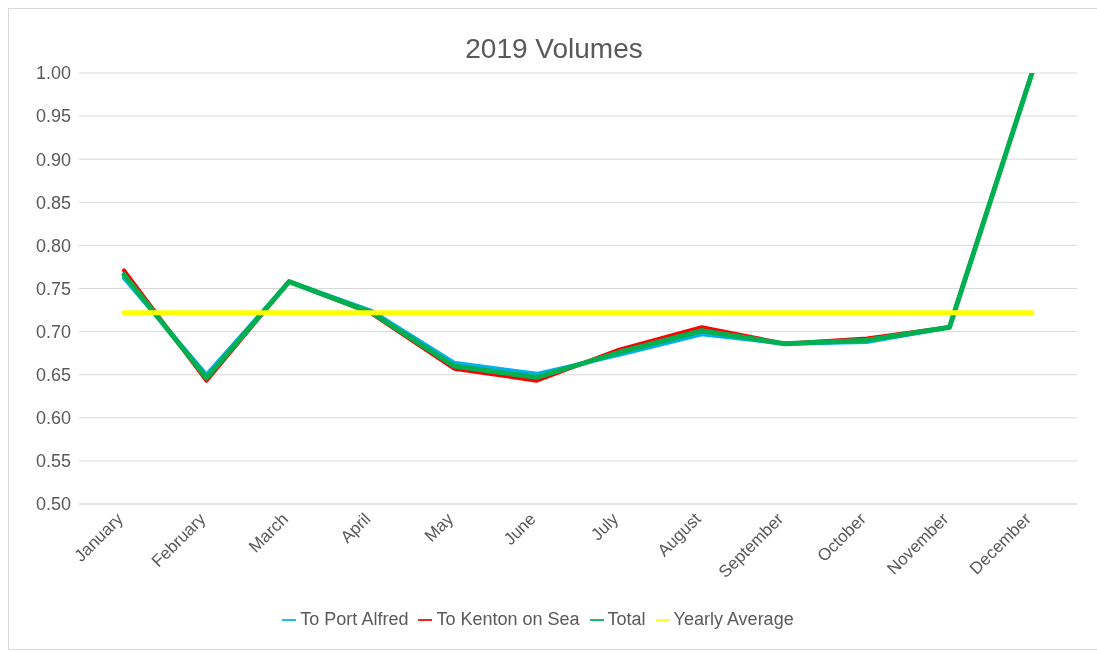 The image size is (1097, 652). What do you see at coordinates (53, 418) in the screenshot?
I see `y-tick-label: 0.60` at bounding box center [53, 418].